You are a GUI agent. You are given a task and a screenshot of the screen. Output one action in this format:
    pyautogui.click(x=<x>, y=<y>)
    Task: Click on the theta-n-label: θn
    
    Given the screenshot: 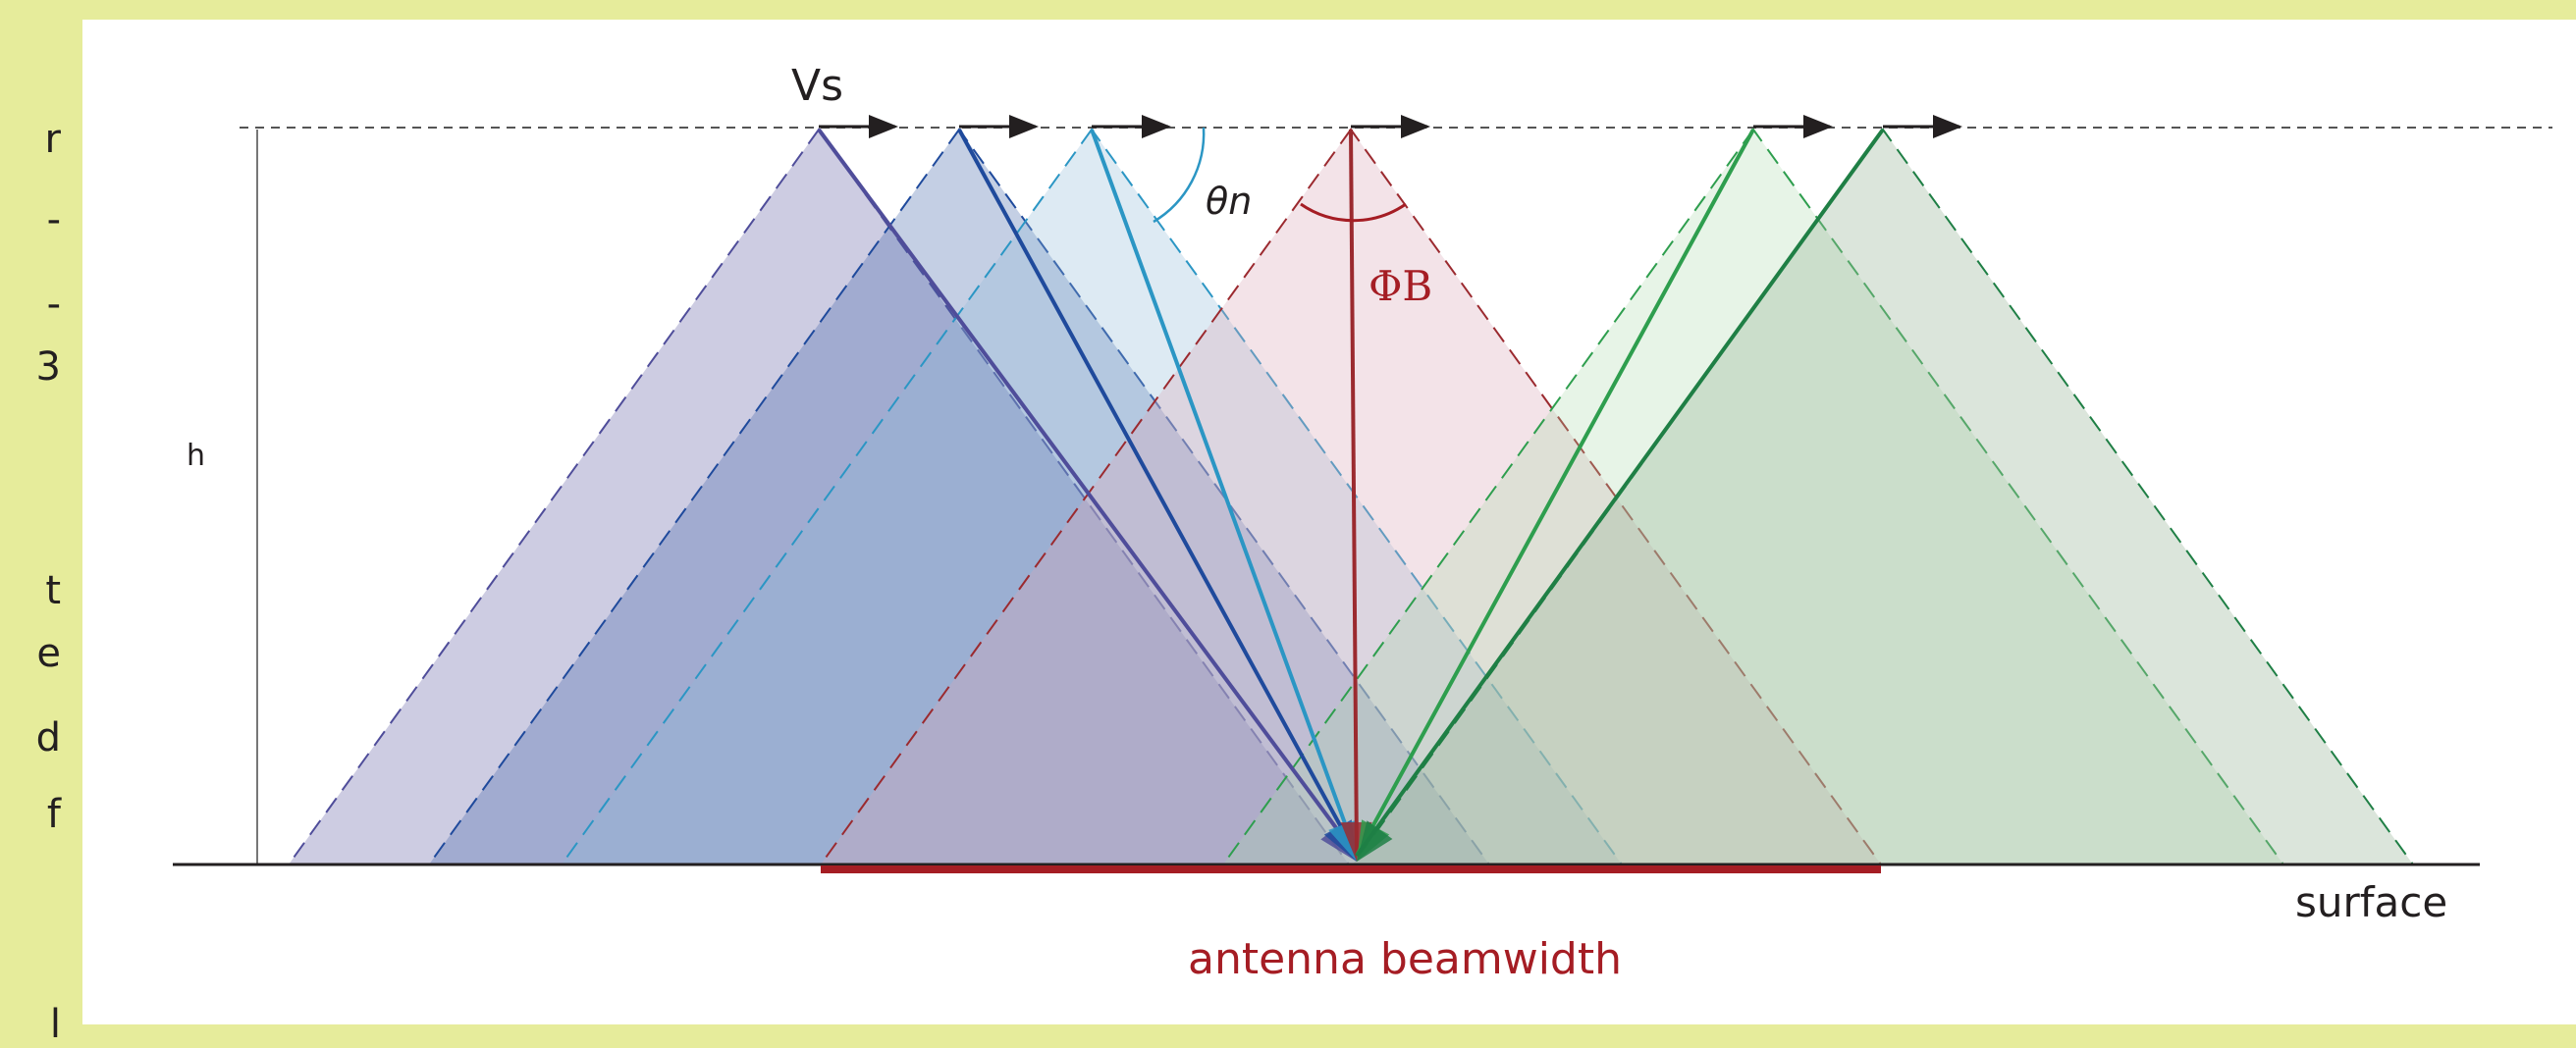 What is the action you would take?
    pyautogui.click(x=1229, y=201)
    